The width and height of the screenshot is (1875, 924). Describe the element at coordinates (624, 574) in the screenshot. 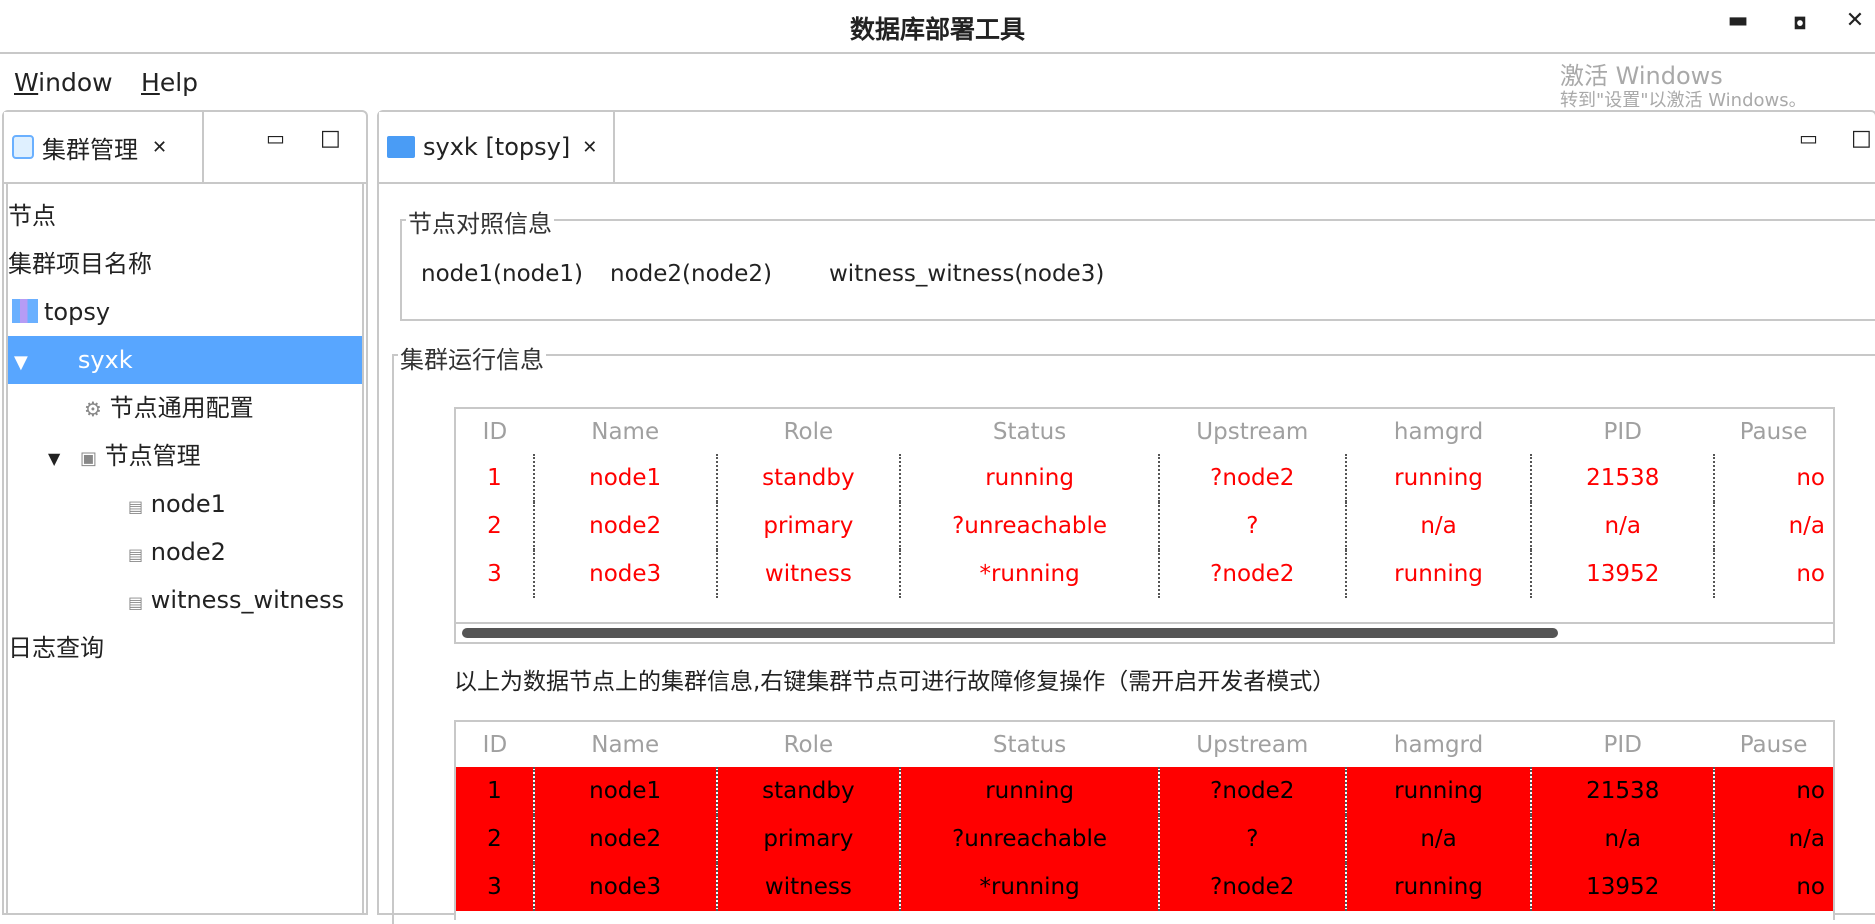

I see `table-cell-name: node3` at that location.